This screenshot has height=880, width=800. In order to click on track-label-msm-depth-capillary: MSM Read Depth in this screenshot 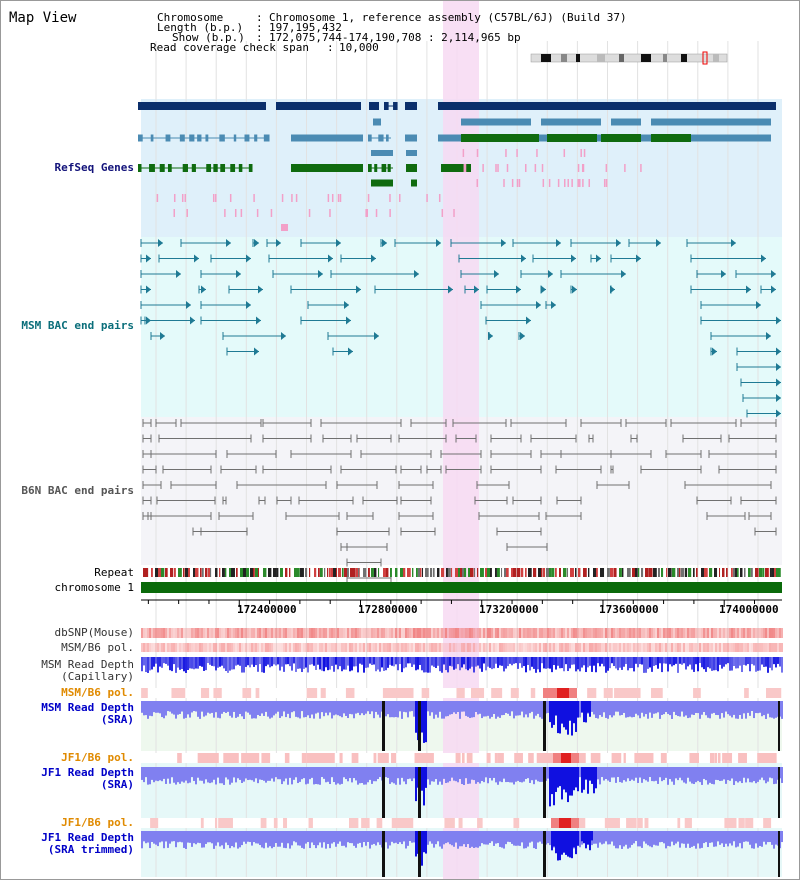, I will do `click(87, 664)`.